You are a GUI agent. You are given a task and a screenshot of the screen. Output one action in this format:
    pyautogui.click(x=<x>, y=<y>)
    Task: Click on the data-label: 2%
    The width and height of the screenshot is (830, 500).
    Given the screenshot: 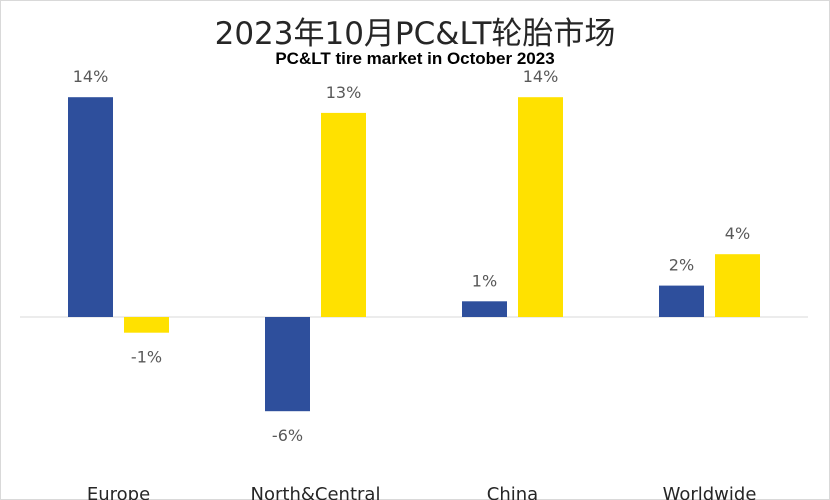 What is the action you would take?
    pyautogui.click(x=681, y=265)
    